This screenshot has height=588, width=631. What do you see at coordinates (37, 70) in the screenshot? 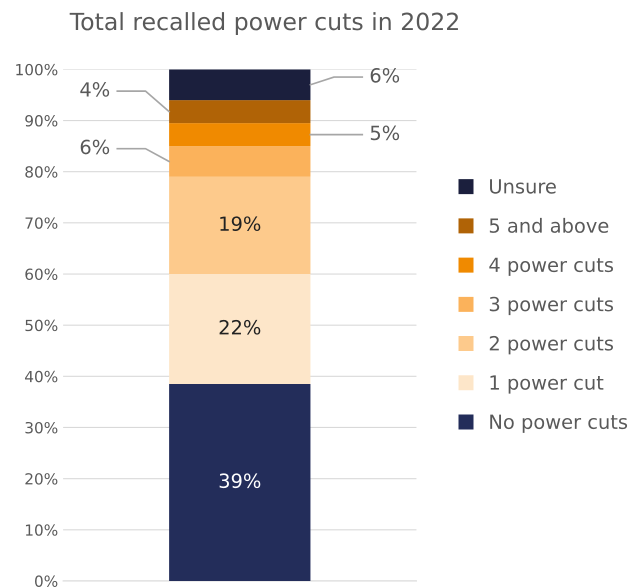
I see `y-tick-label: 100%` at bounding box center [37, 70].